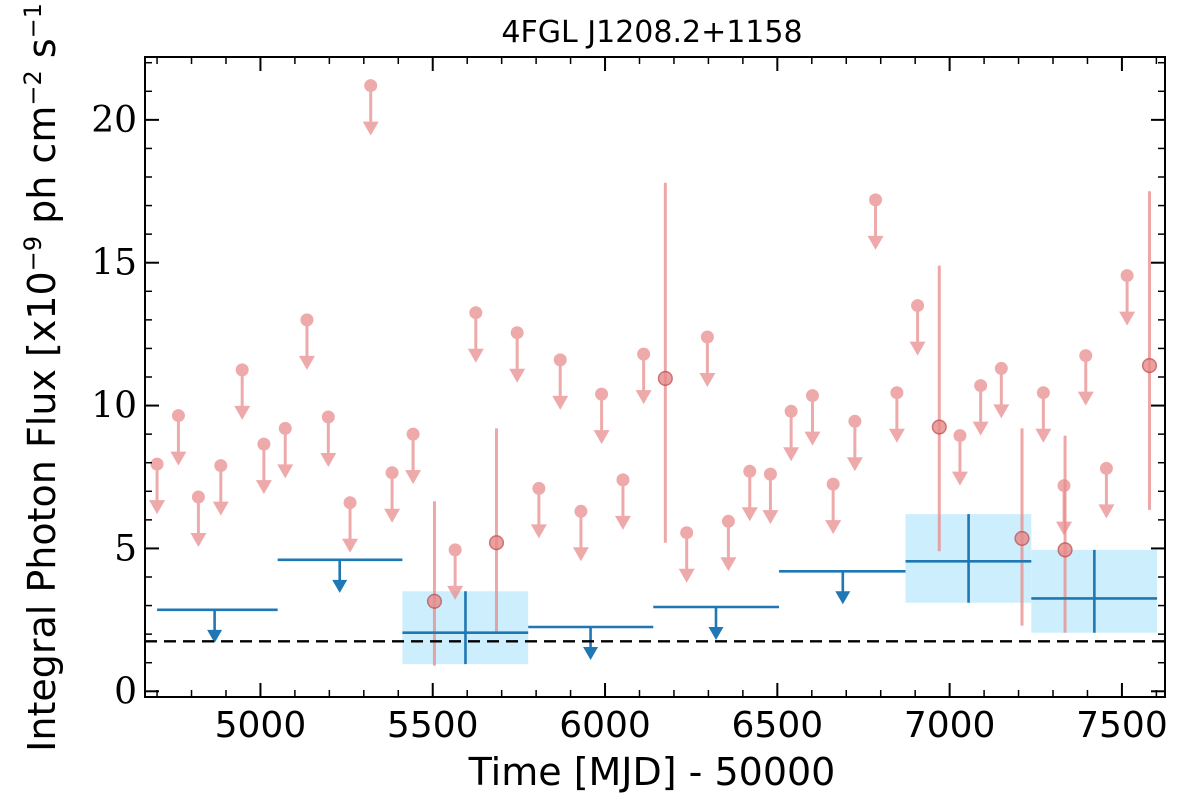 The width and height of the screenshot is (1200, 800). What do you see at coordinates (778, 725) in the screenshot?
I see `x-tick-label: 6500` at bounding box center [778, 725].